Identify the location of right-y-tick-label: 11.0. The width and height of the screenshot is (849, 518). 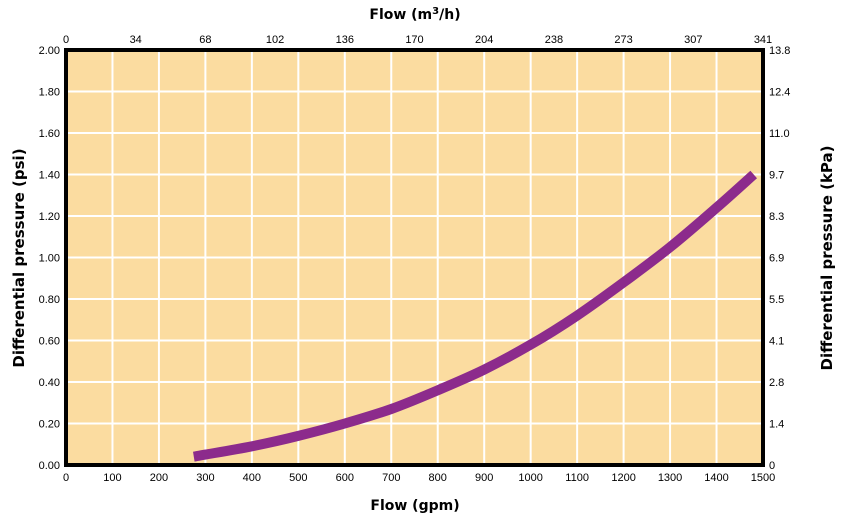
(779, 134).